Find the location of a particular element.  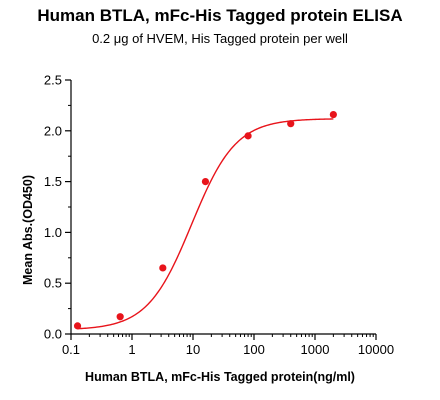

x-tick-label: 10000 is located at coordinates (376, 349).